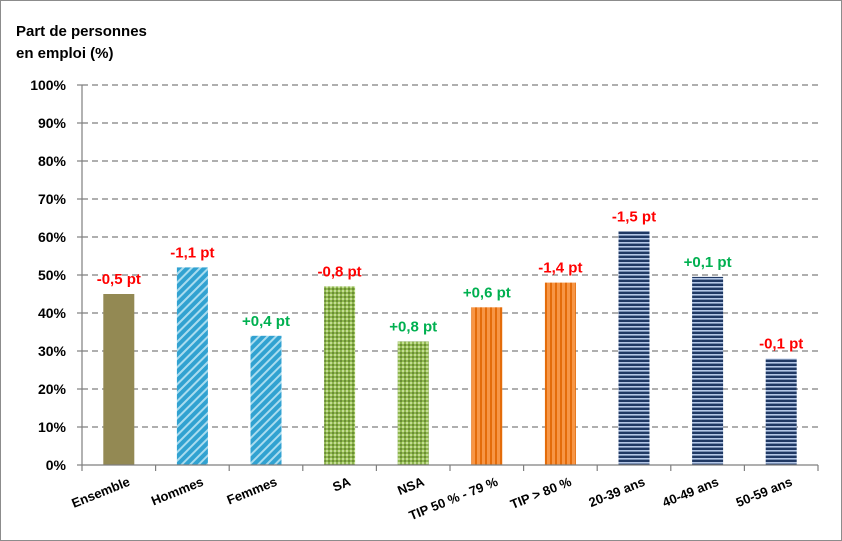  Describe the element at coordinates (413, 327) in the screenshot. I see `change-label: +0,8 pt` at that location.